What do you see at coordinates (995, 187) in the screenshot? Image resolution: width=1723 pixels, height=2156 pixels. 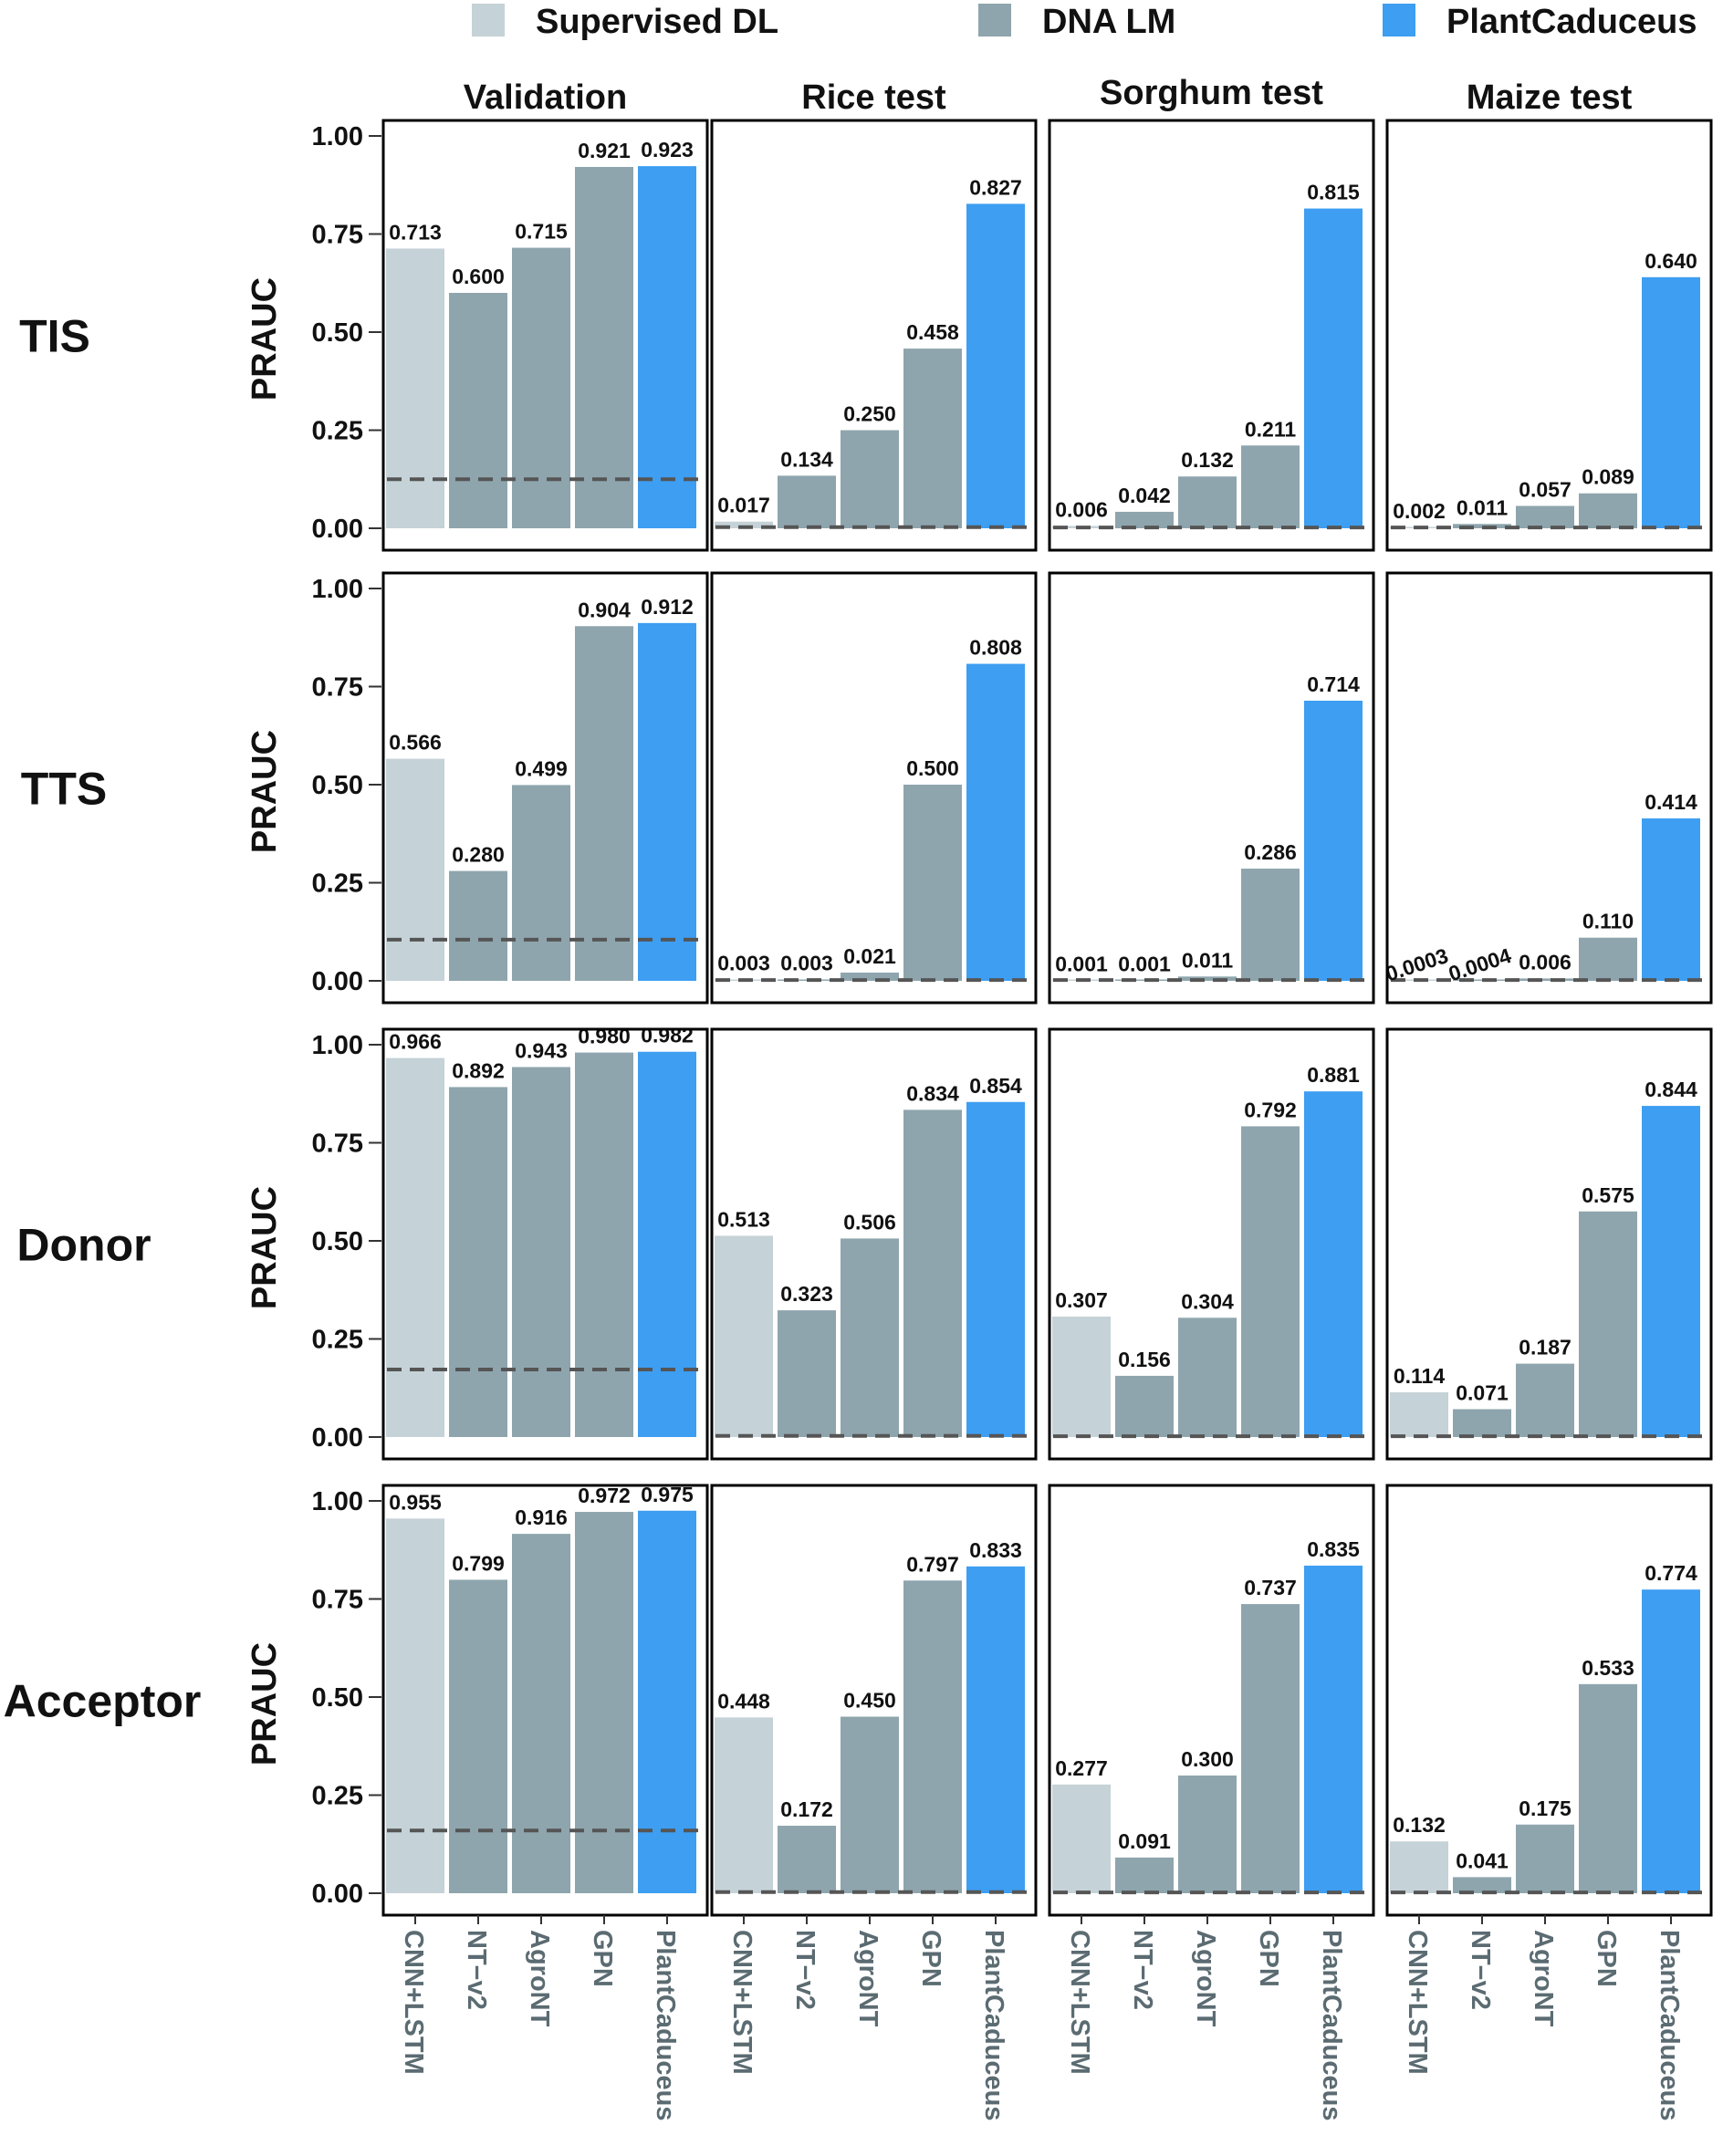 I see `bar-value-label-0-1-4: 0.827` at bounding box center [995, 187].